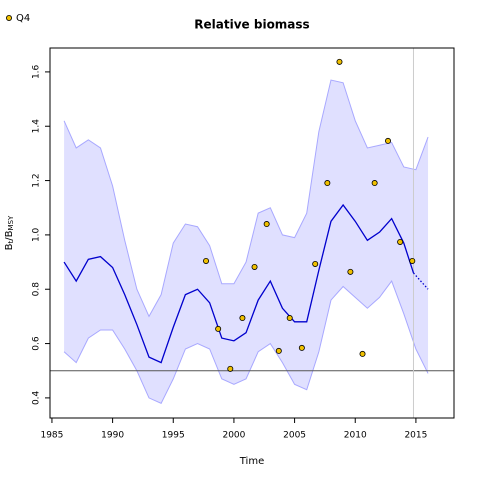  I want to click on y-tick-label: 1.0, so click(37, 234).